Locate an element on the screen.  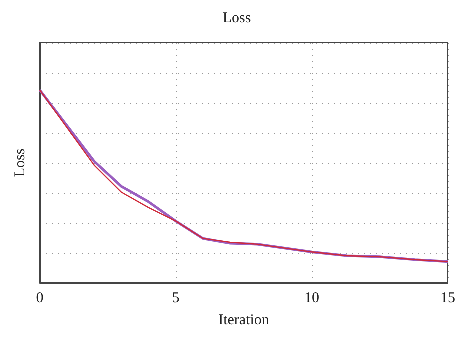
x-axis-title: Iteration is located at coordinates (244, 320).